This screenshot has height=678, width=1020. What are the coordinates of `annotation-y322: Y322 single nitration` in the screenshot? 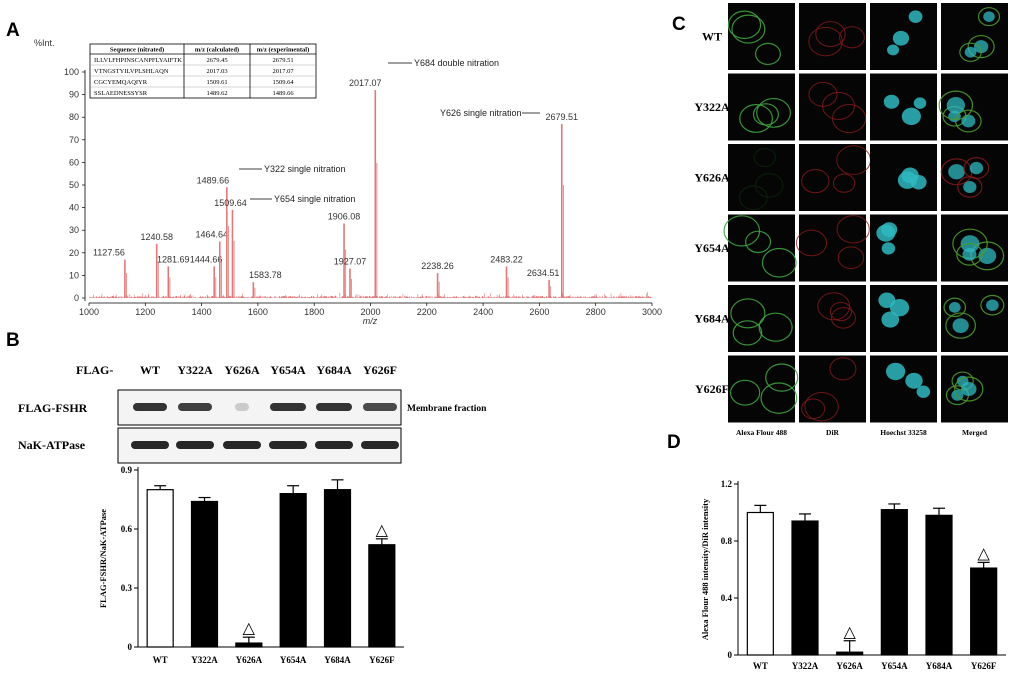 It's located at (305, 169).